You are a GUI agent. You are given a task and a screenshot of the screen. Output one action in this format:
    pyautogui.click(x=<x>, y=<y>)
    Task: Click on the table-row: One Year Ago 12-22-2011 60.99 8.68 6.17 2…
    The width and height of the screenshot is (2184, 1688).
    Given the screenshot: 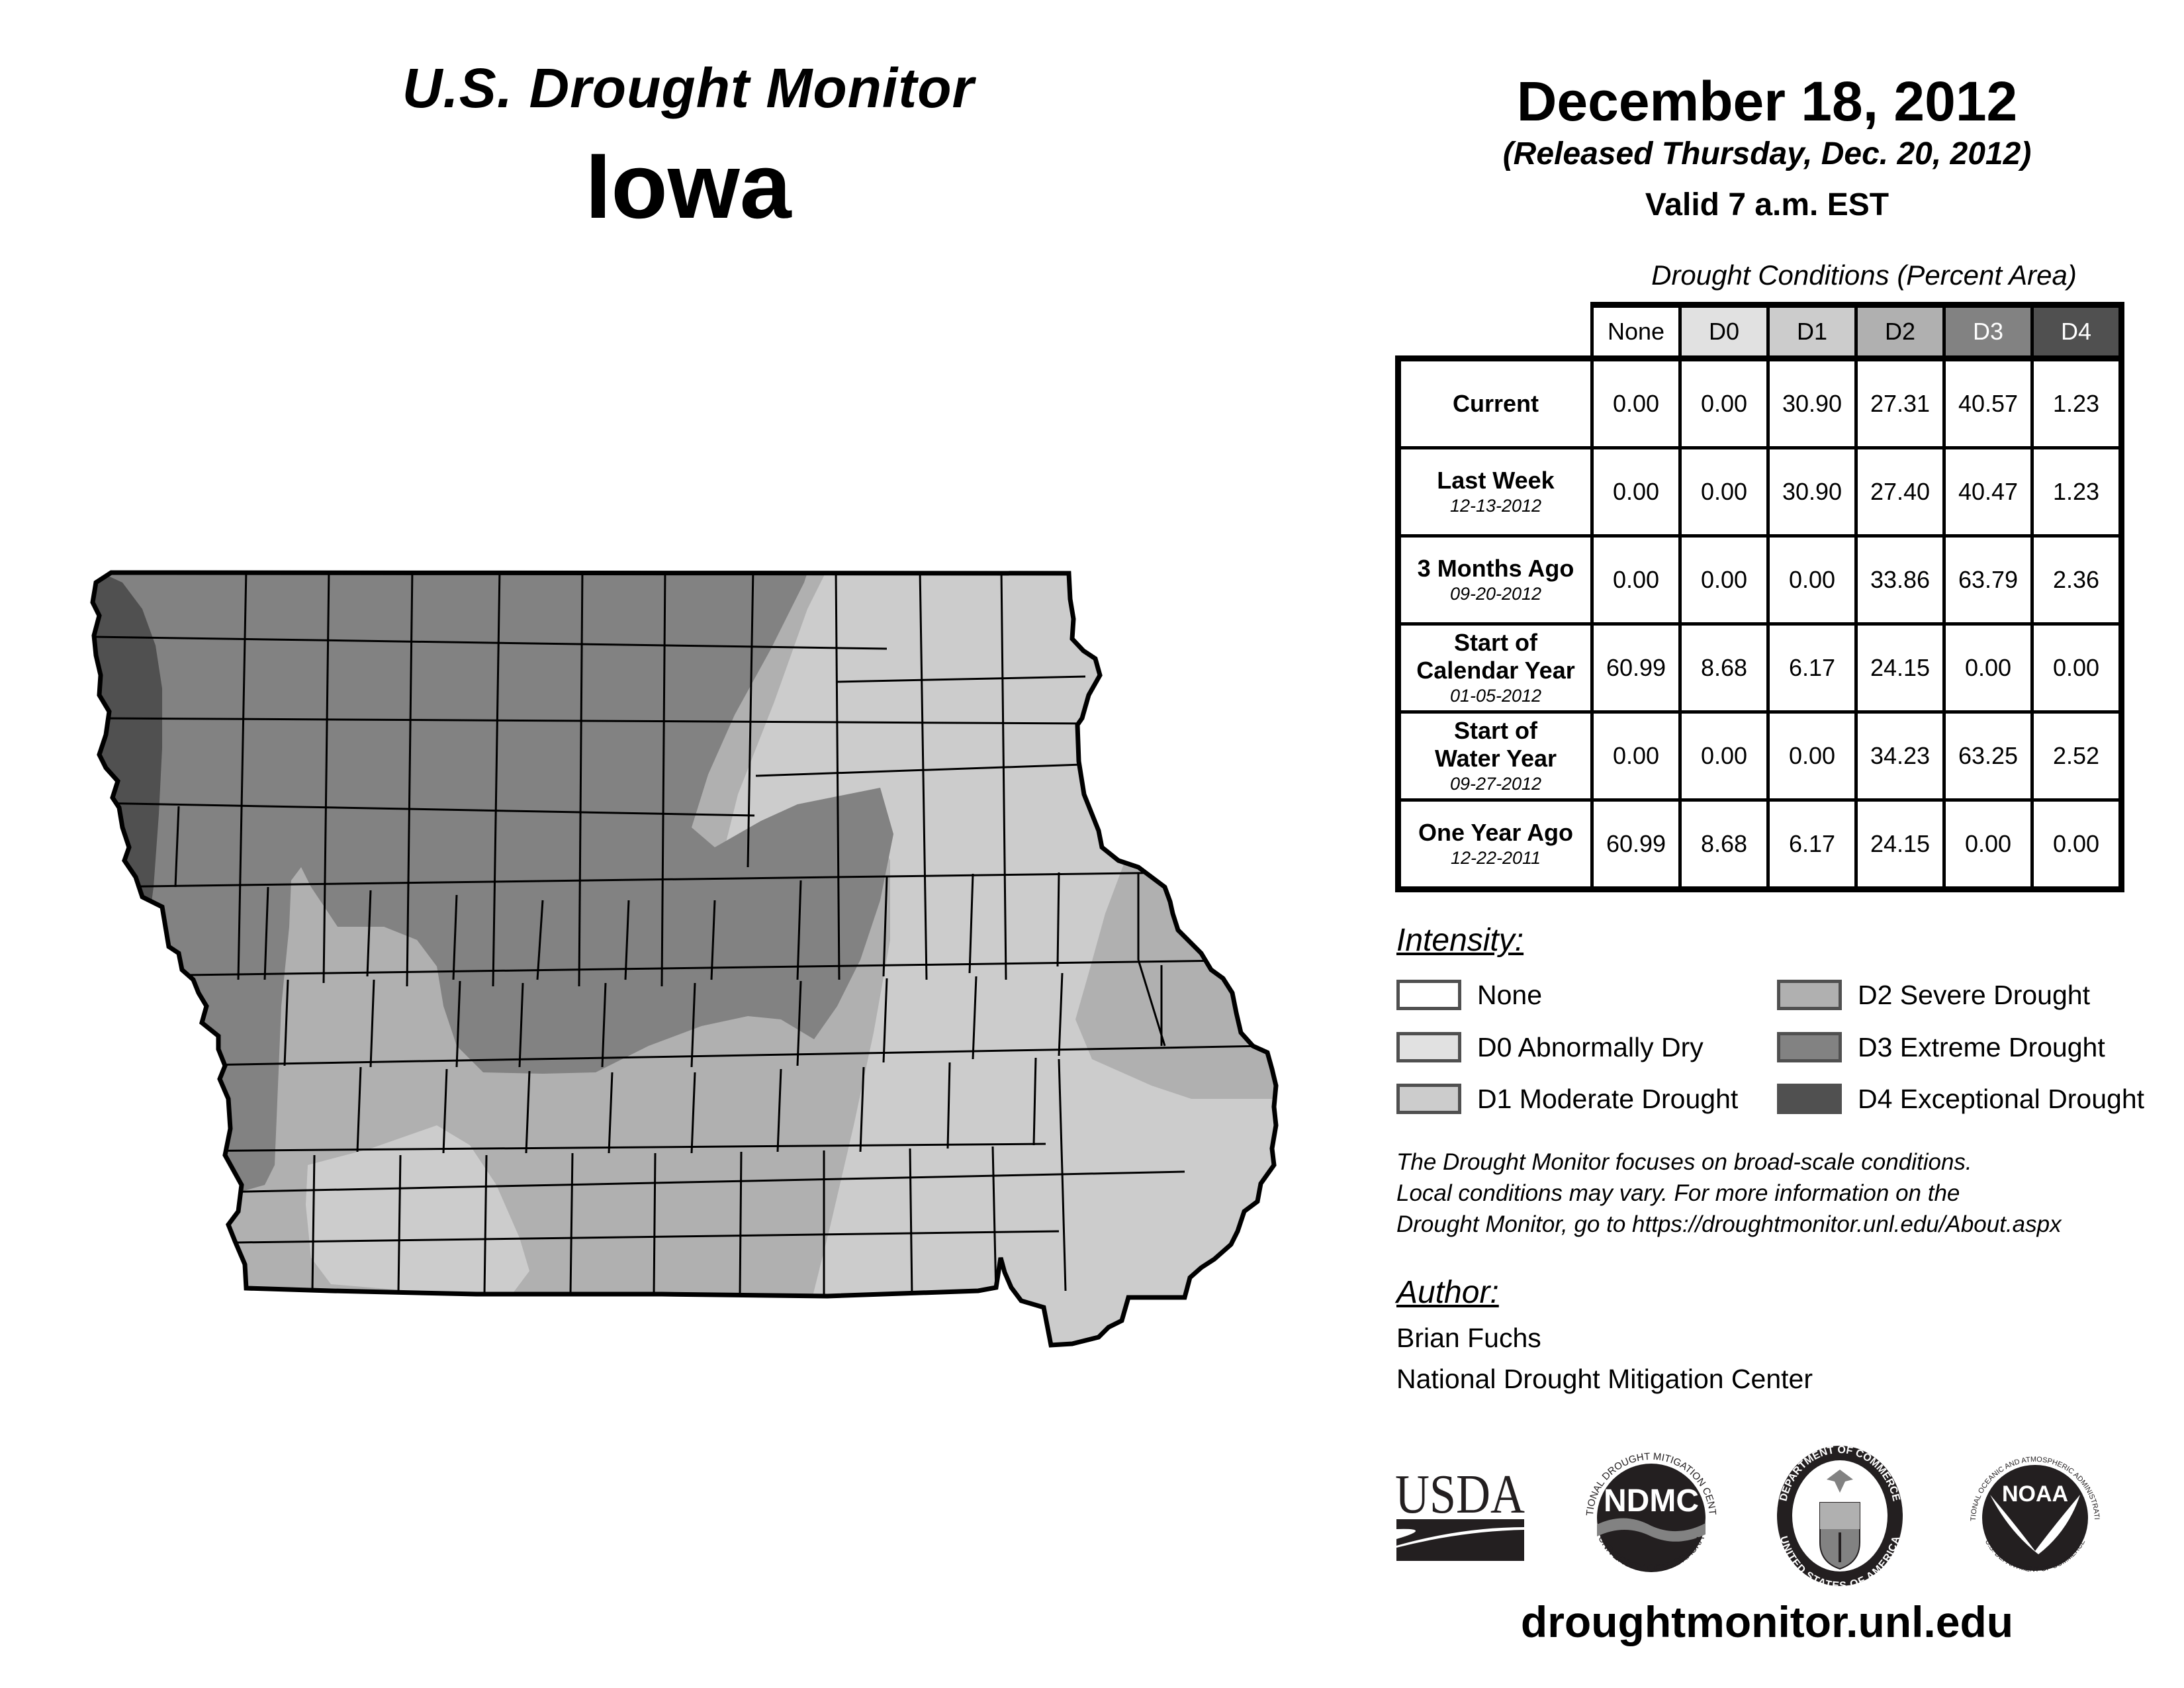 What is the action you would take?
    pyautogui.click(x=1760, y=845)
    